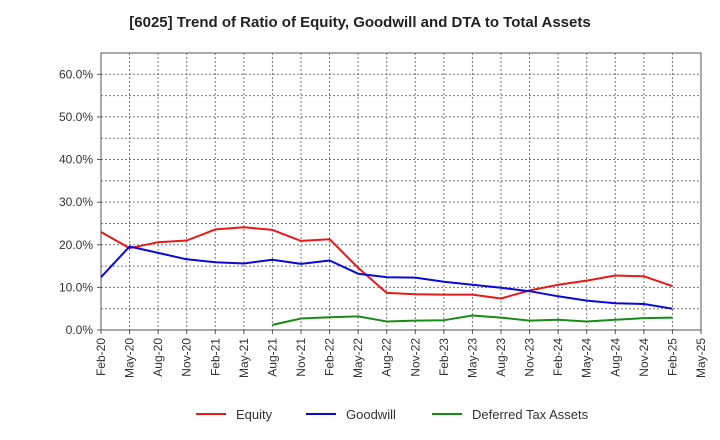 The width and height of the screenshot is (720, 440). What do you see at coordinates (644, 357) in the screenshot?
I see `x-tick-label: Nov-24` at bounding box center [644, 357].